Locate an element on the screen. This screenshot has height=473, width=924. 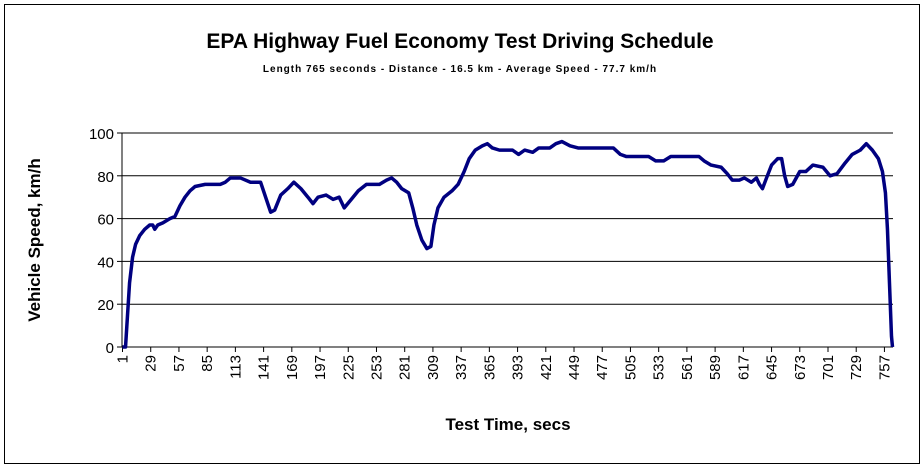
x-tick-label: 113 is located at coordinates (235, 367).